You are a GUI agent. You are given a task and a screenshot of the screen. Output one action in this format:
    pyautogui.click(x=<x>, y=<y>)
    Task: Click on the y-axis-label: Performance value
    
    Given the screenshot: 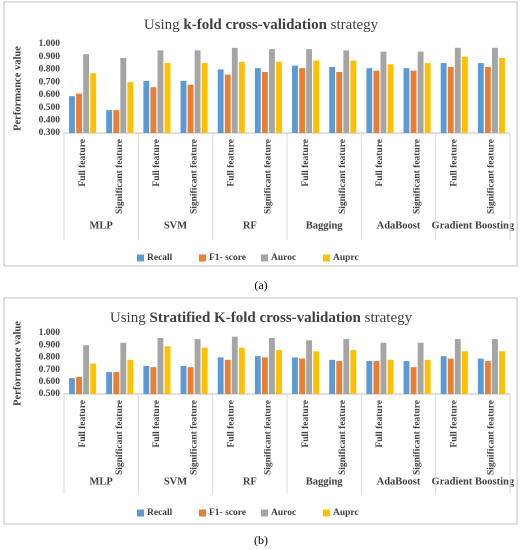 What is the action you would take?
    pyautogui.click(x=17, y=88)
    